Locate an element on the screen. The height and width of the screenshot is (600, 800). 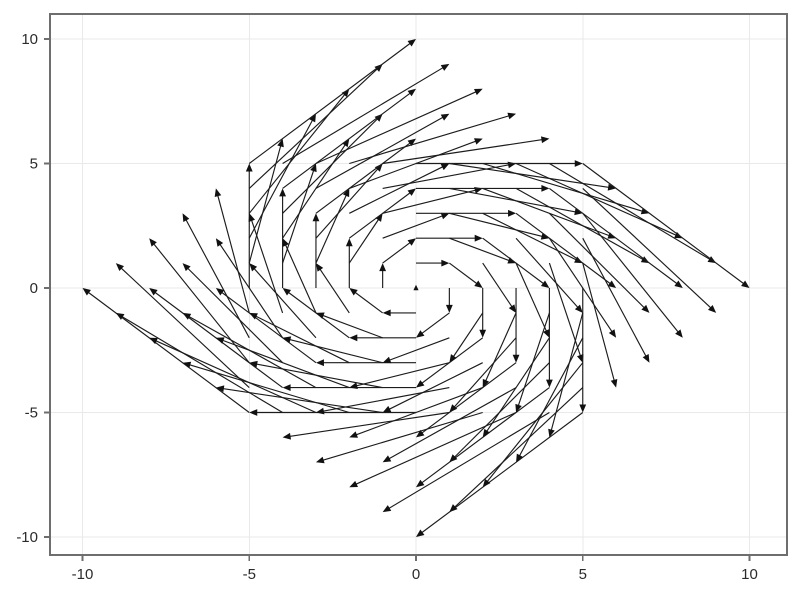
x-tick-label: 5 is located at coordinates (583, 574).